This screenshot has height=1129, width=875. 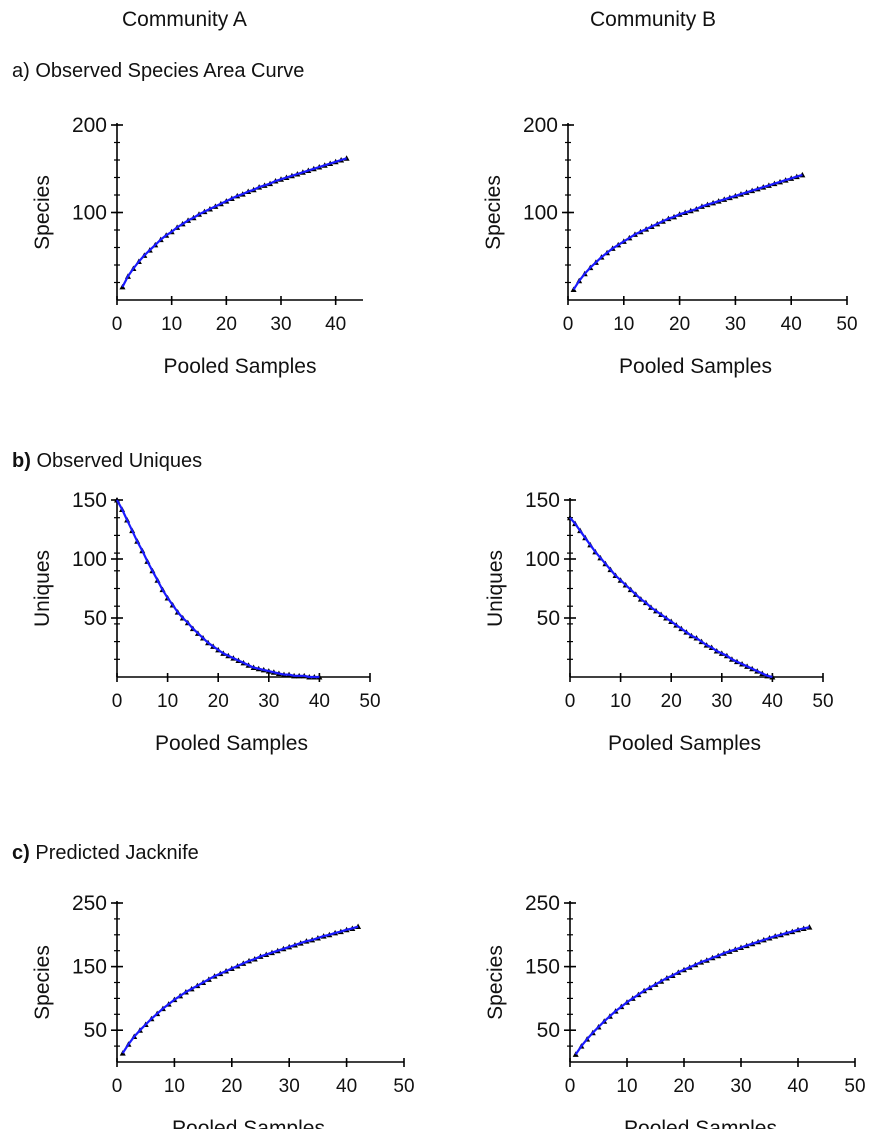 What do you see at coordinates (21, 71) in the screenshot?
I see `section-letter-a: a)` at bounding box center [21, 71].